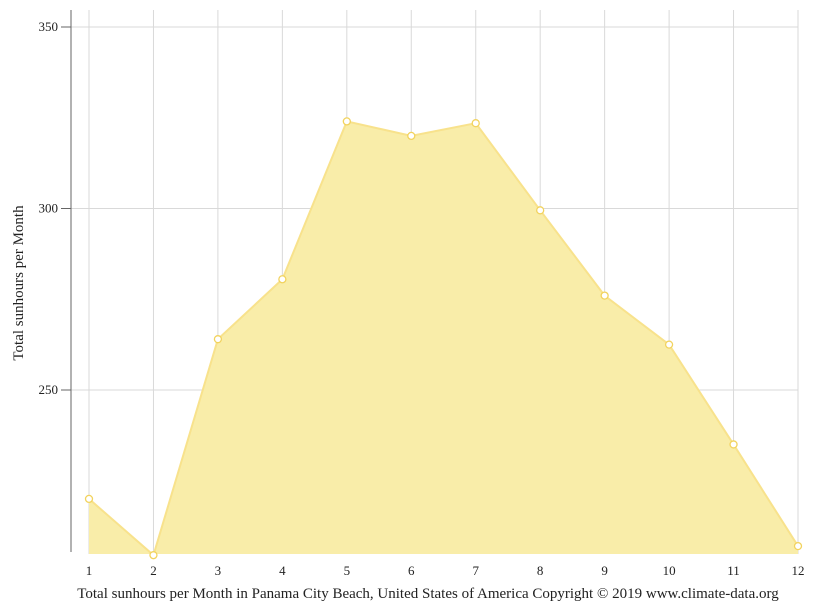 The width and height of the screenshot is (815, 616). Describe the element at coordinates (540, 570) in the screenshot. I see `x-tick-label-8: 8` at that location.